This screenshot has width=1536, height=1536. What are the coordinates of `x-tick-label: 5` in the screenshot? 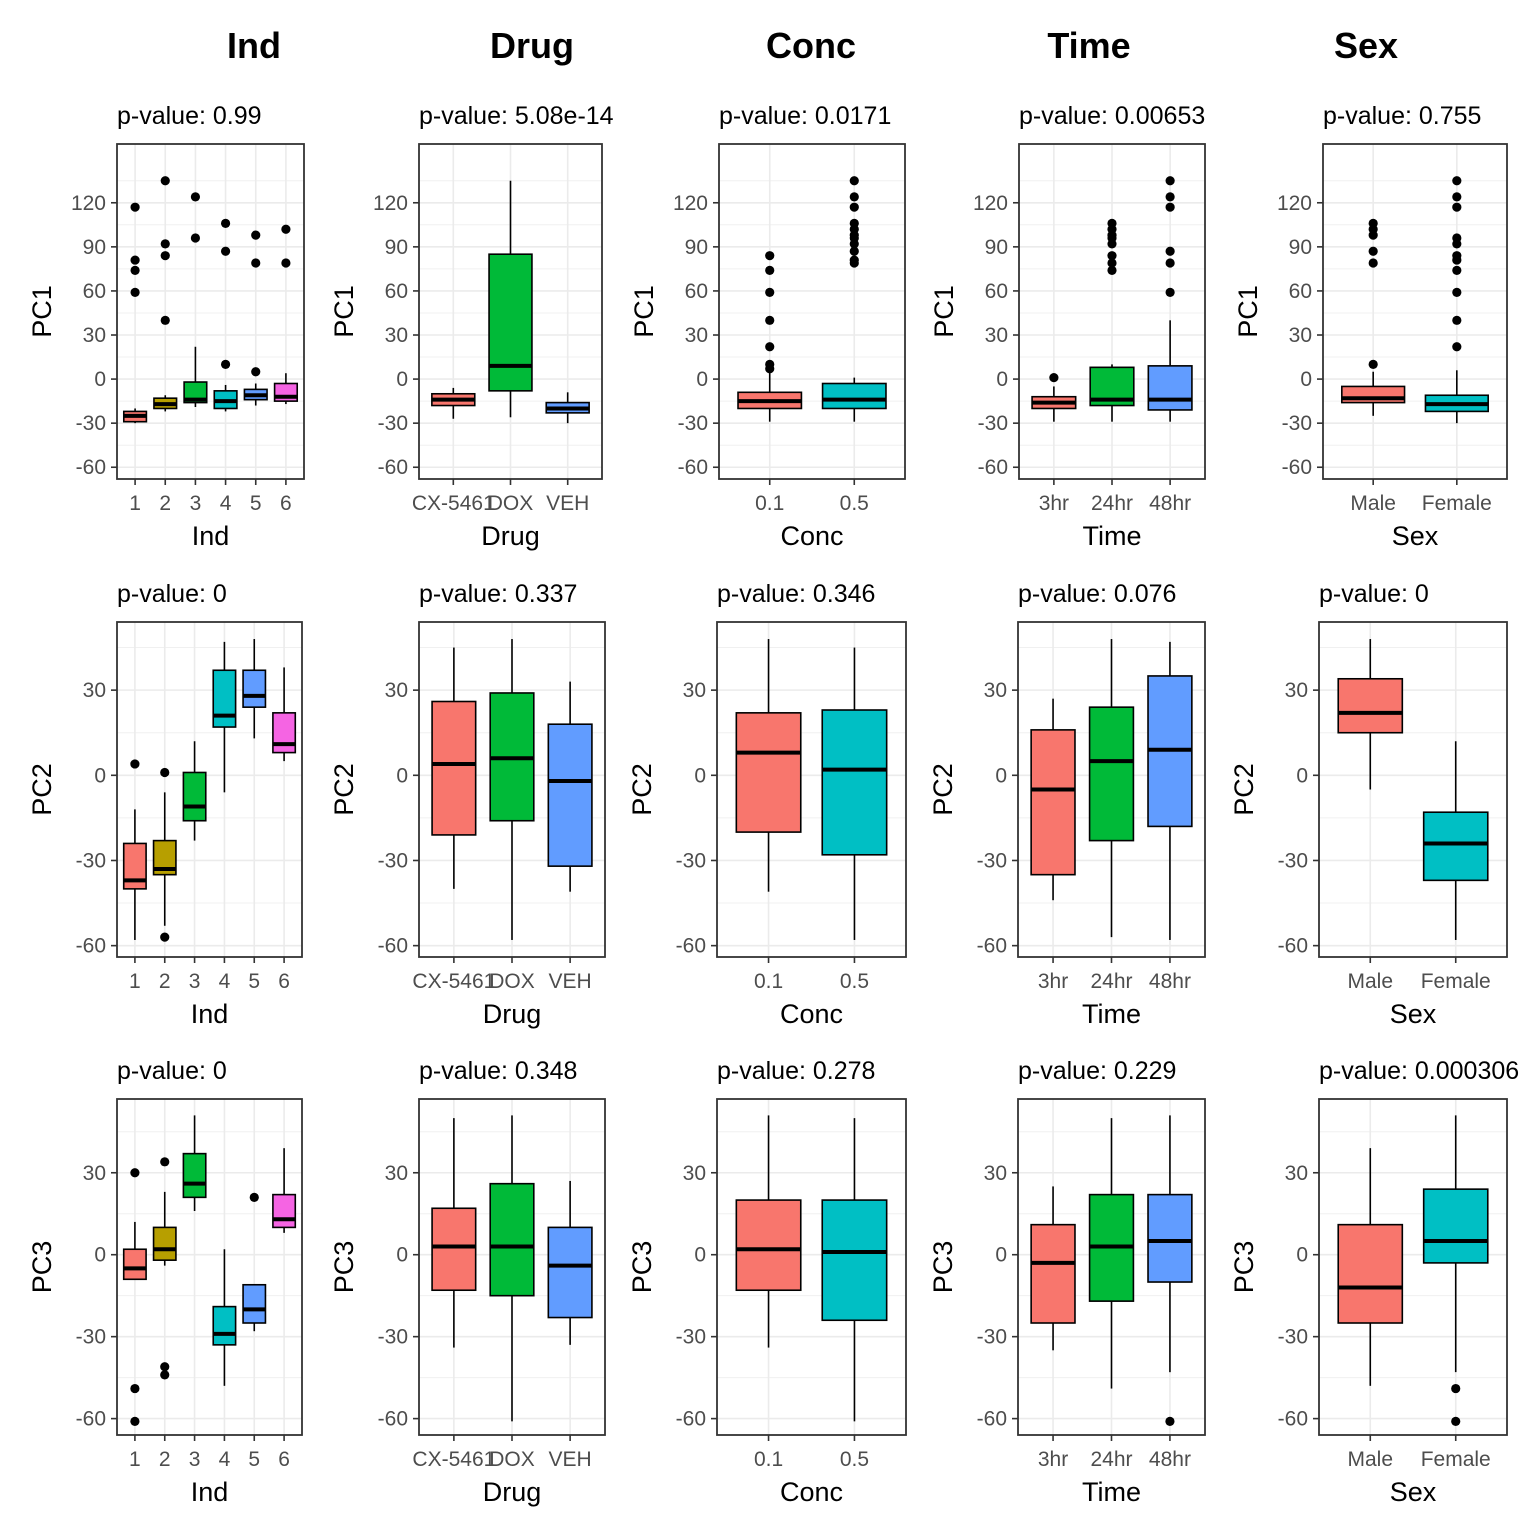 It's located at (254, 981).